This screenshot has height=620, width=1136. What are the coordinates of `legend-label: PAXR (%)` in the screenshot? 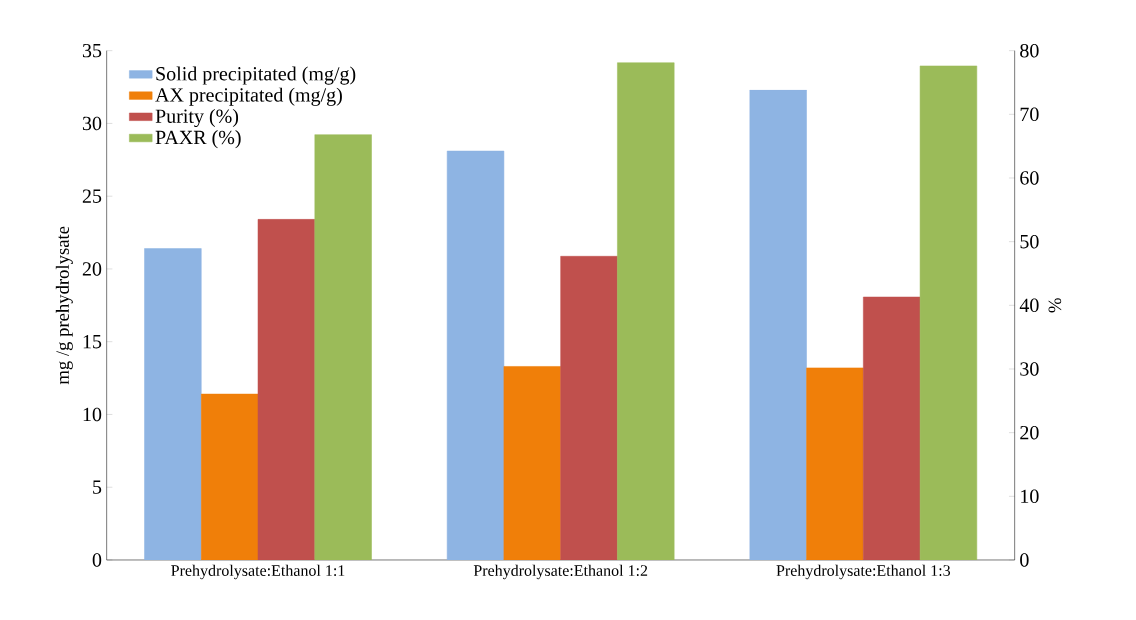 It's located at (198, 139).